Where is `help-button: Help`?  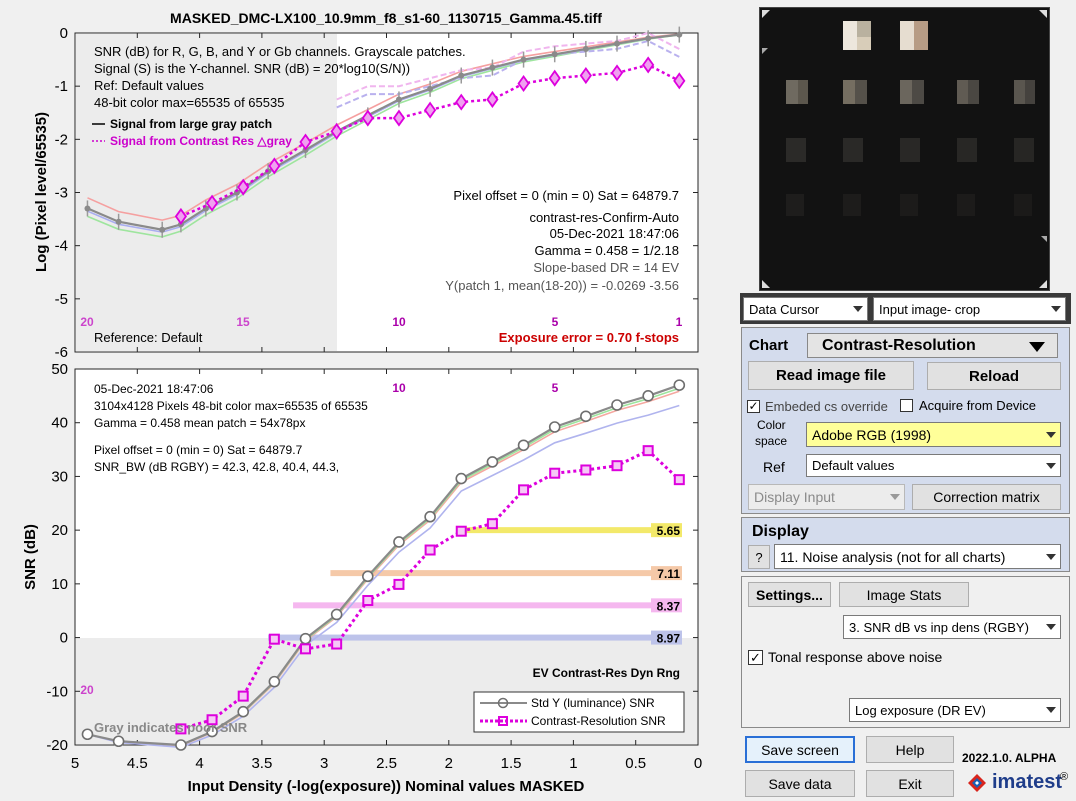 help-button: Help is located at coordinates (910, 749).